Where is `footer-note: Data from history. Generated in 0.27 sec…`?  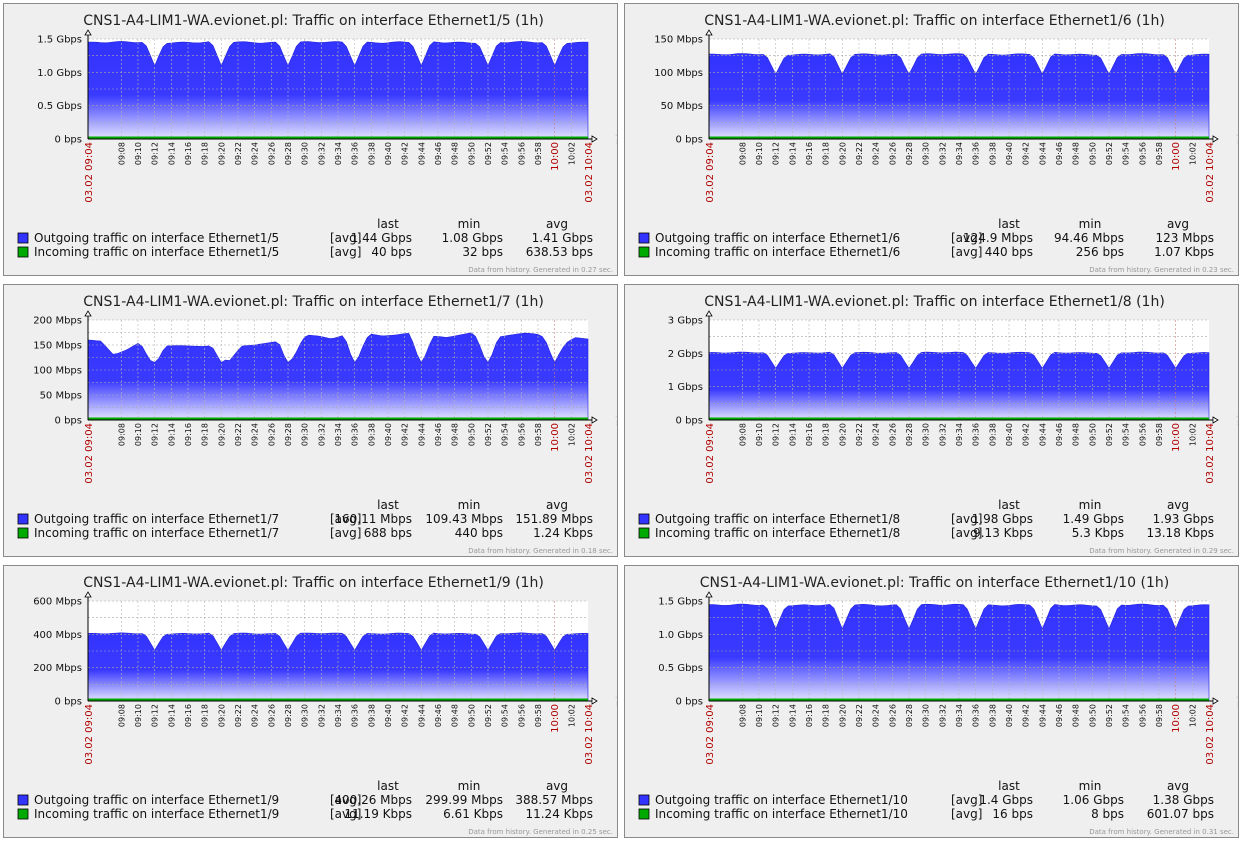
footer-note: Data from history. Generated in 0.27 sec… is located at coordinates (540, 270).